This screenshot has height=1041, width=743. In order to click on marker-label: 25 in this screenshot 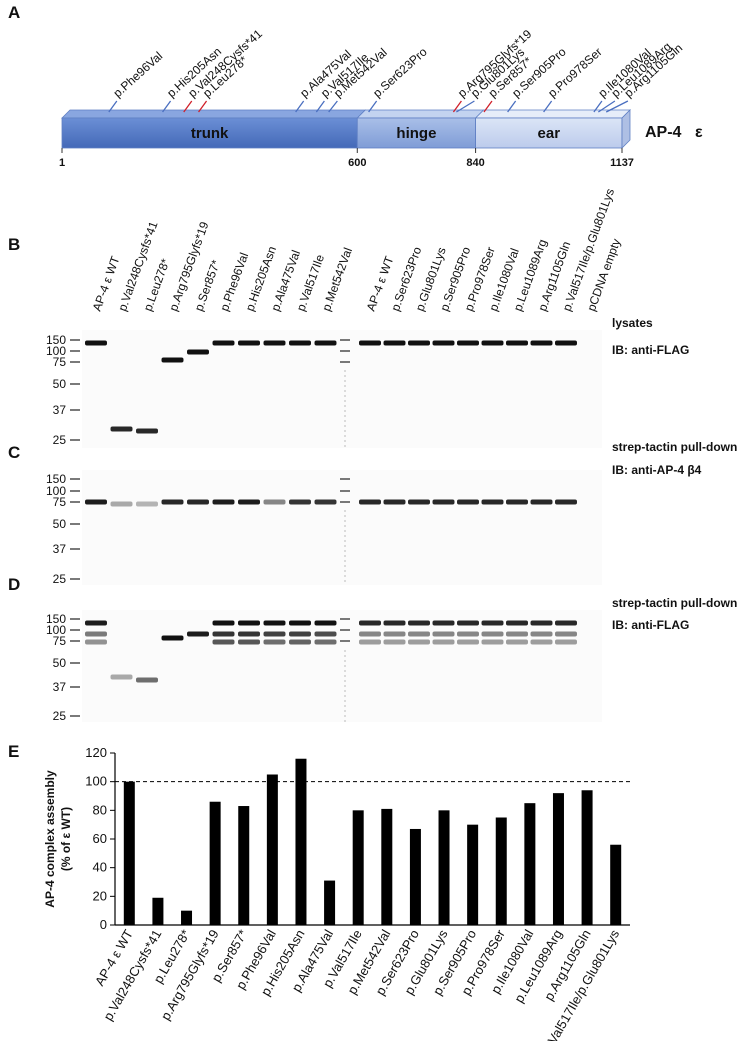, I will do `click(60, 440)`.